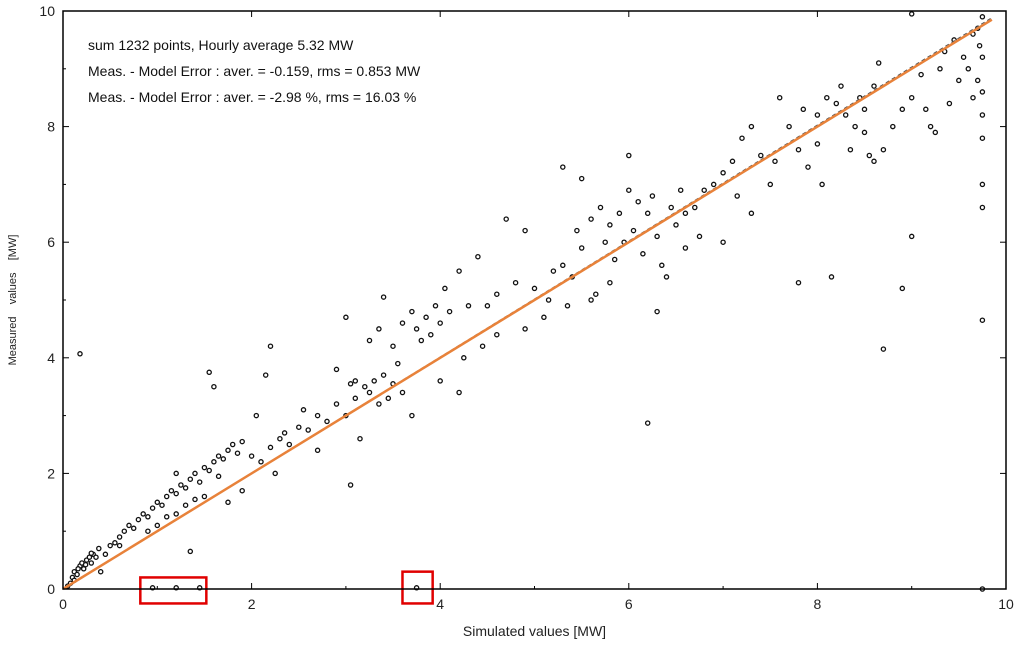  Describe the element at coordinates (47, 11) in the screenshot. I see `y-tick-label: 10` at that location.